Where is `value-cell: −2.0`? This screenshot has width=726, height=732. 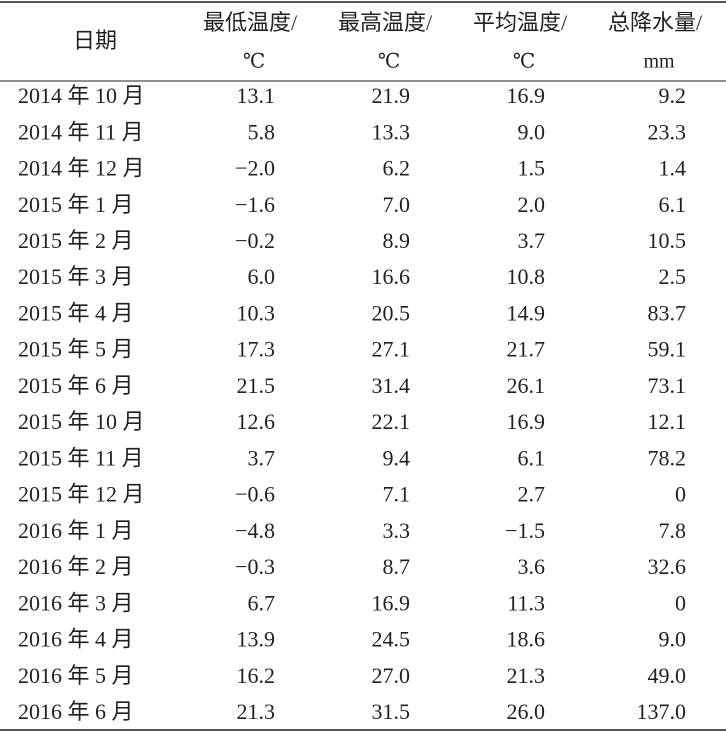
value-cell: −2.0 is located at coordinates (255, 168).